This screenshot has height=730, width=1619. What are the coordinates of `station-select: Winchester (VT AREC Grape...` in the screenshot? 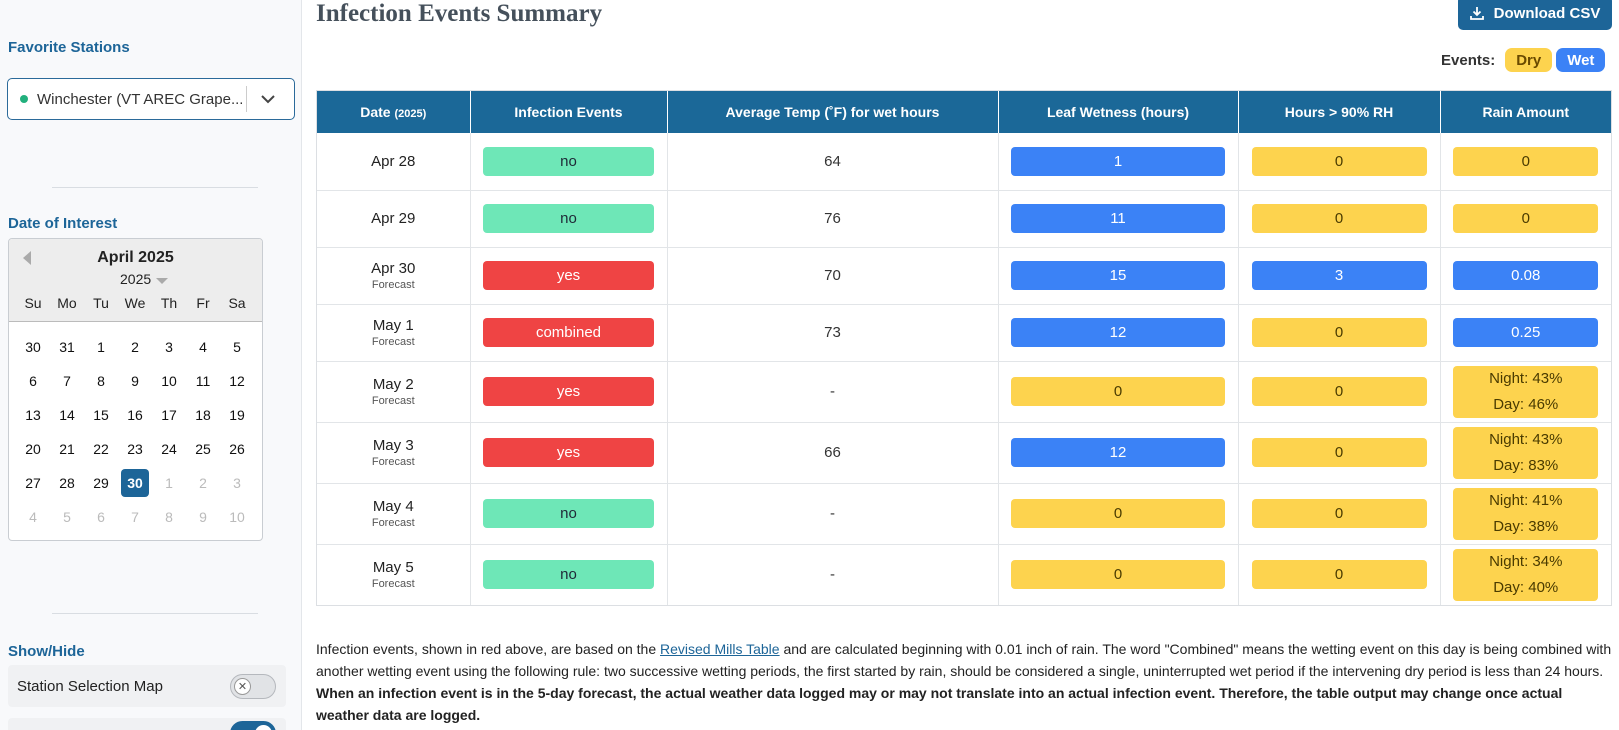 It's located at (151, 99).